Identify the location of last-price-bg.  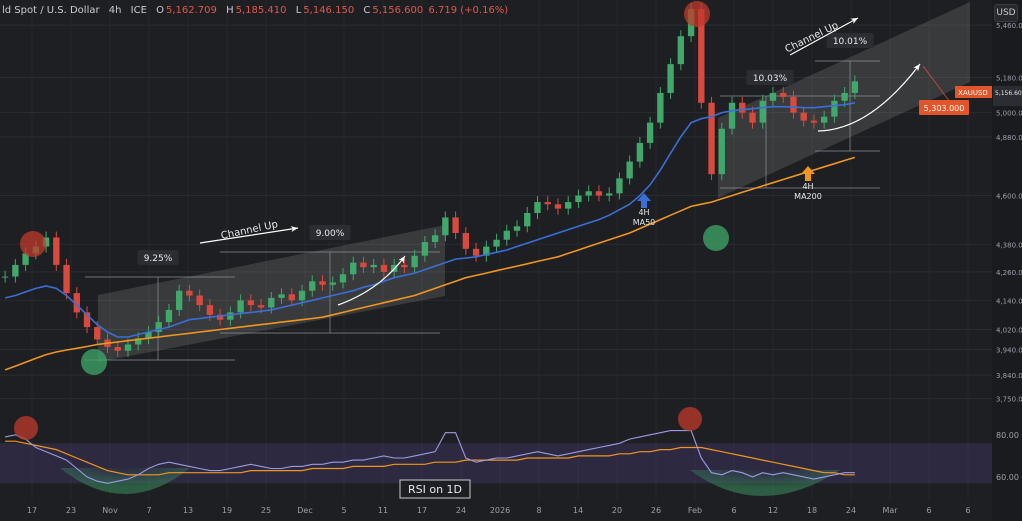
(1007, 96).